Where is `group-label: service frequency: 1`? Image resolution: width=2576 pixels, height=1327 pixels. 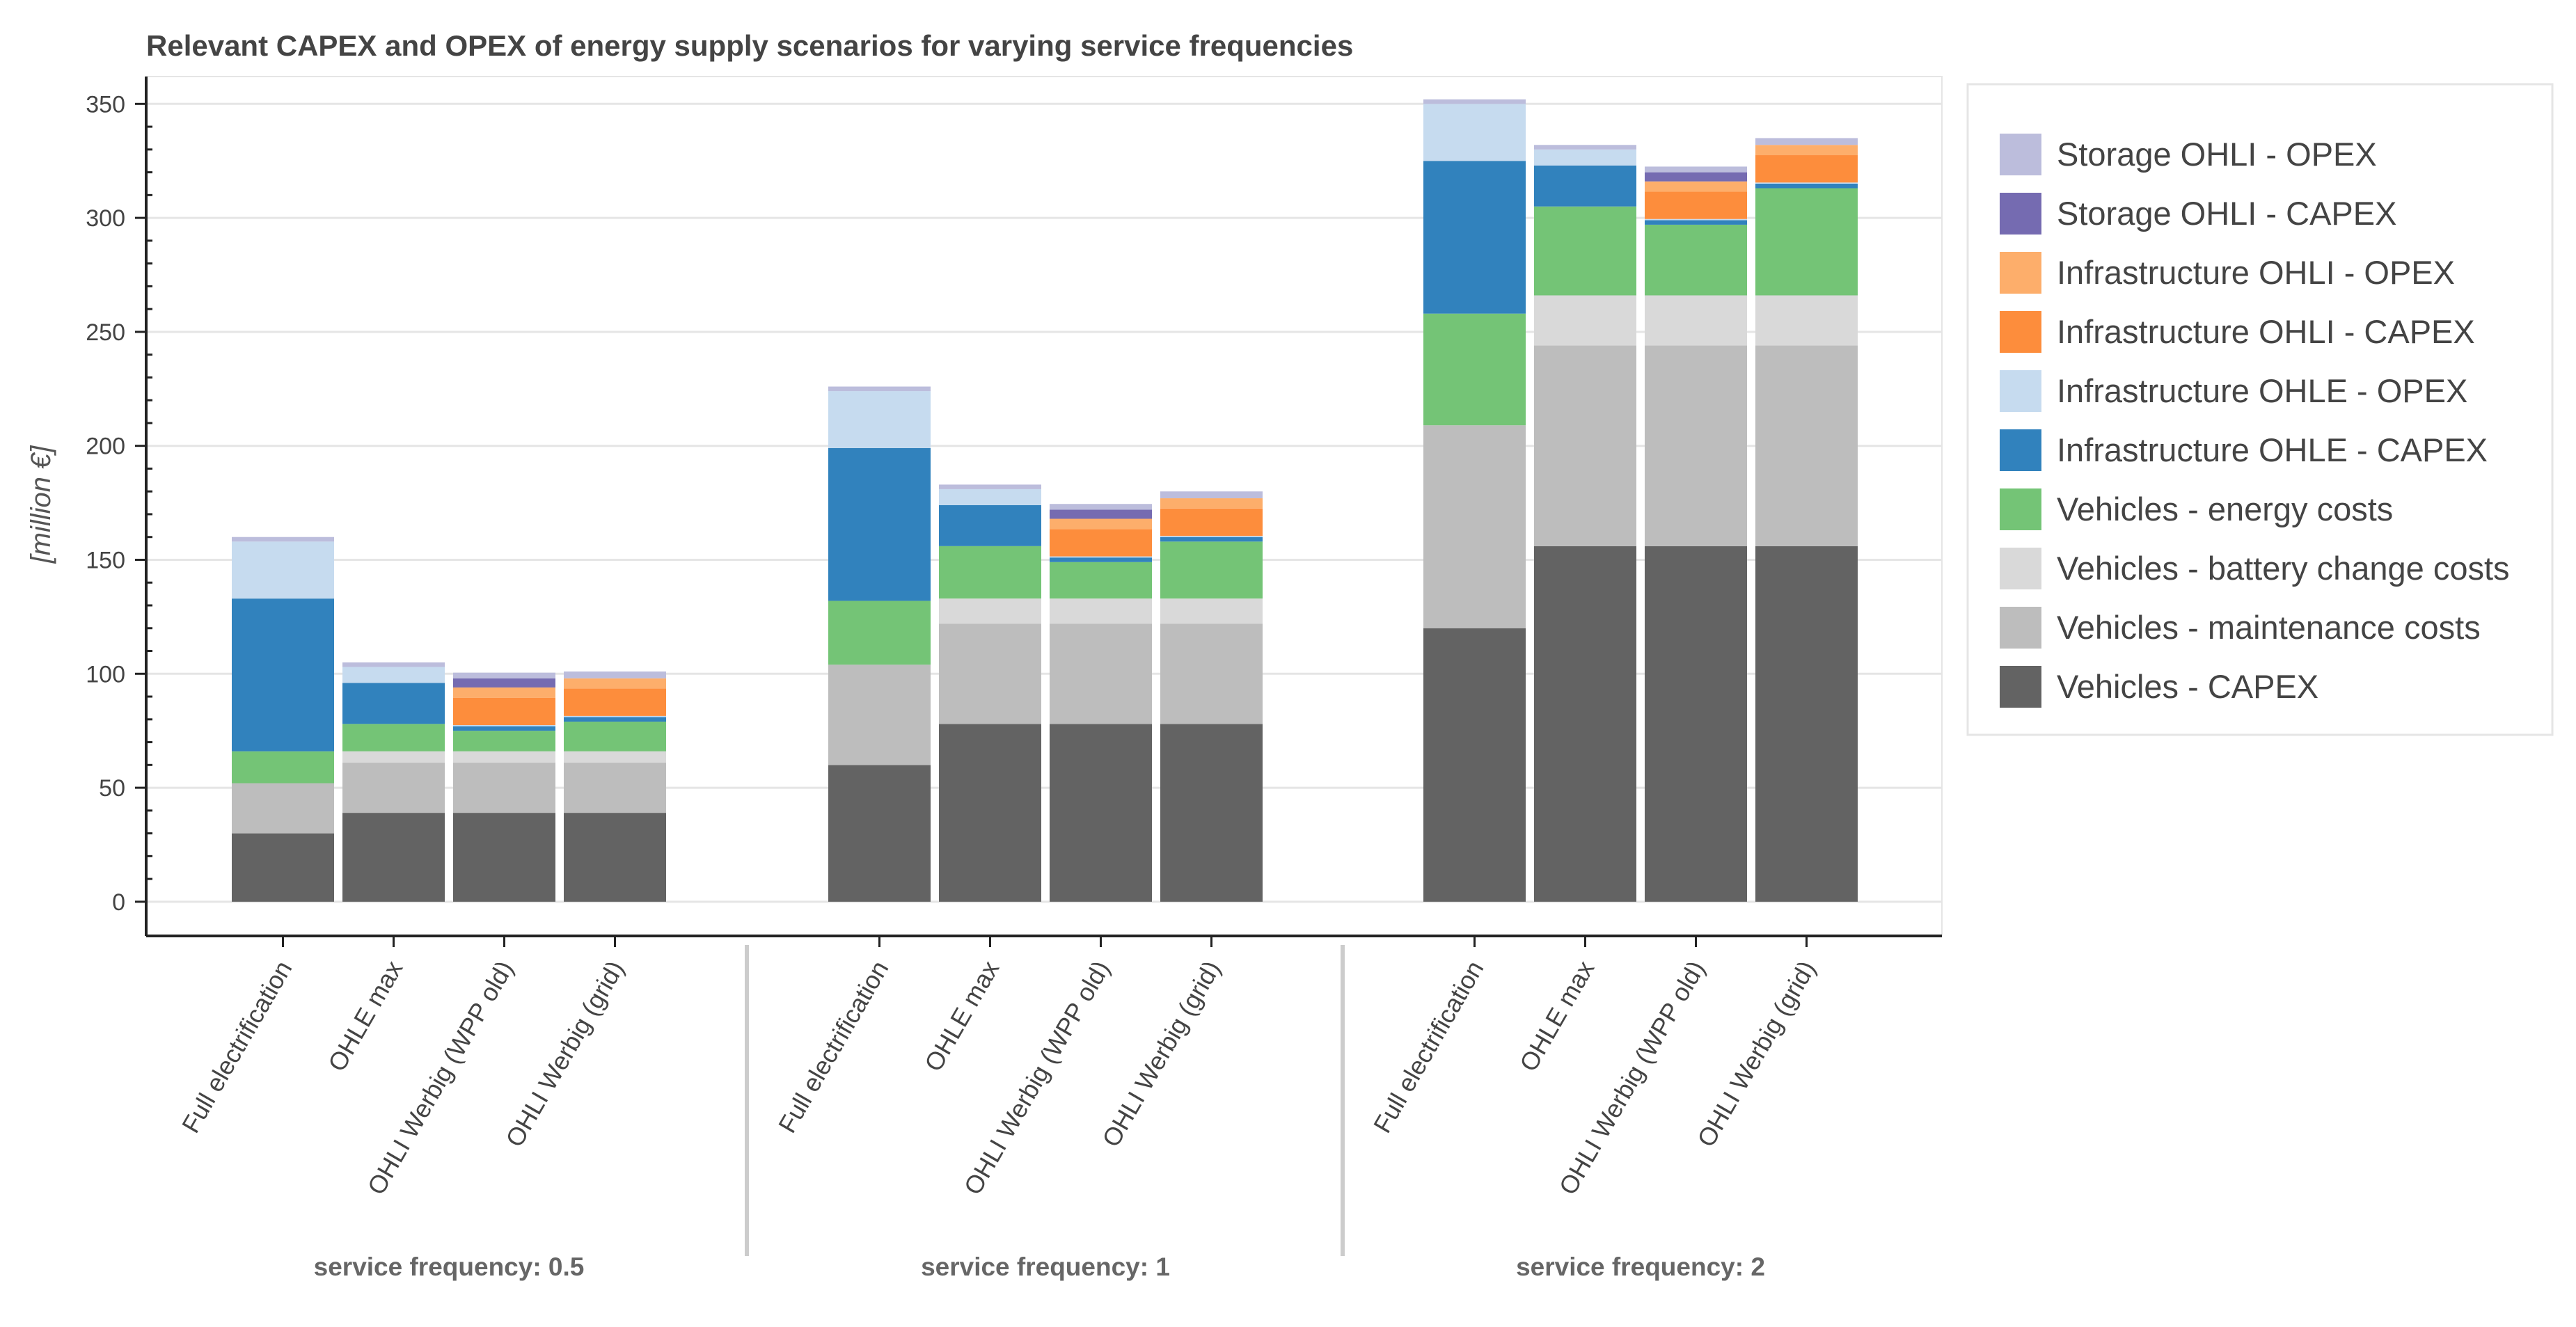
group-label: service frequency: 1 is located at coordinates (1045, 1267).